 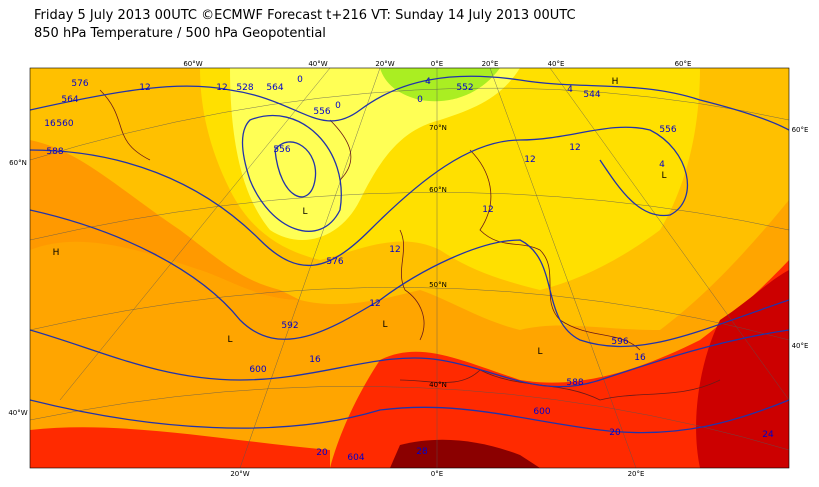 What do you see at coordinates (619, 342) in the screenshot?
I see `contour-label: 596` at bounding box center [619, 342].